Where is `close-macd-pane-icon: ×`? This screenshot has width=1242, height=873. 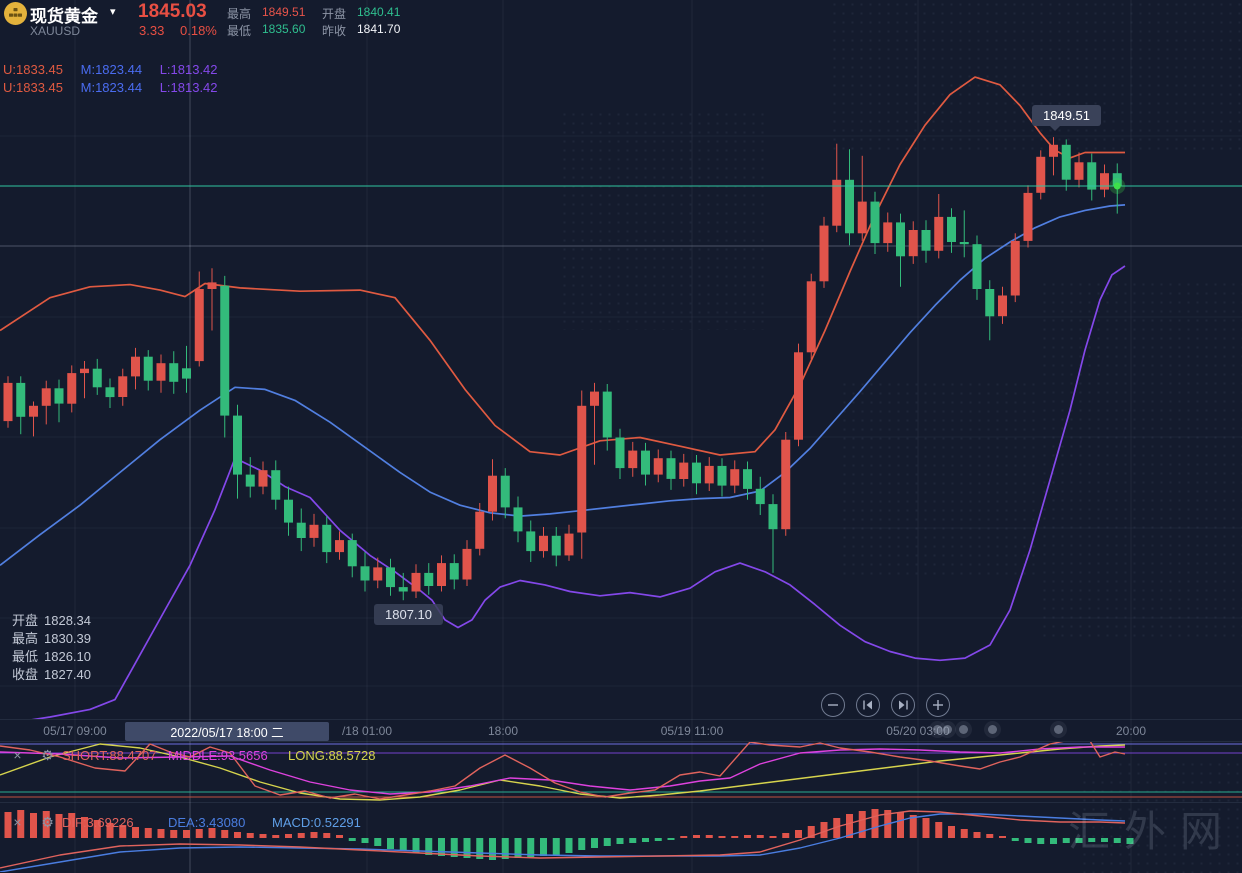 close-macd-pane-icon: × is located at coordinates (17, 822).